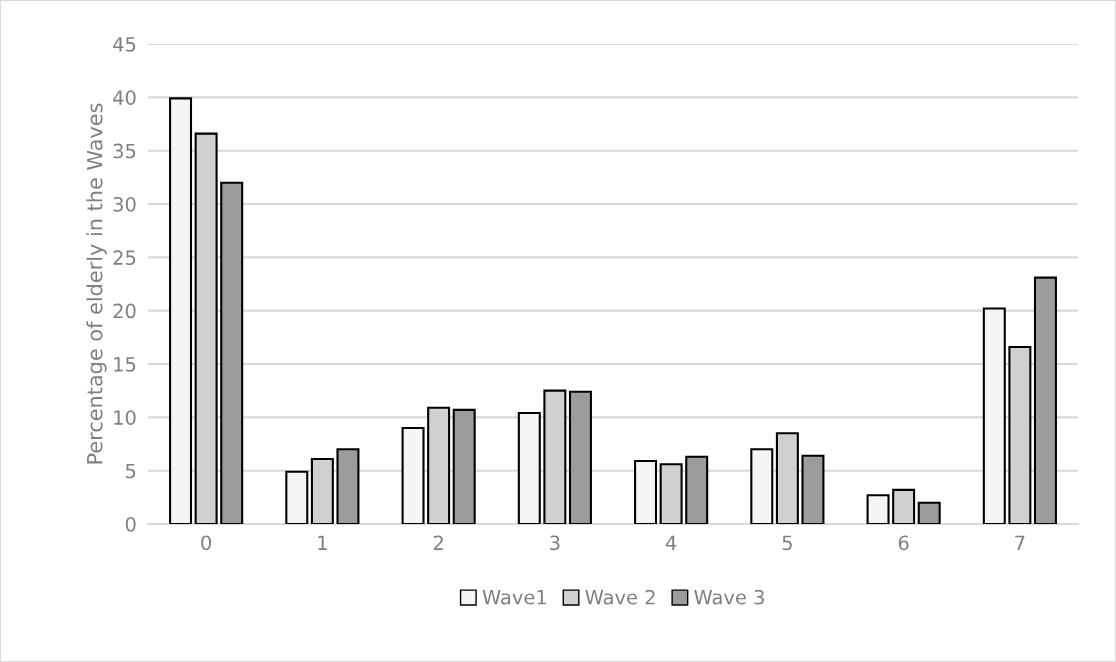 This screenshot has height=662, width=1116. Describe the element at coordinates (206, 543) in the screenshot. I see `x-tick-label: 0` at that location.